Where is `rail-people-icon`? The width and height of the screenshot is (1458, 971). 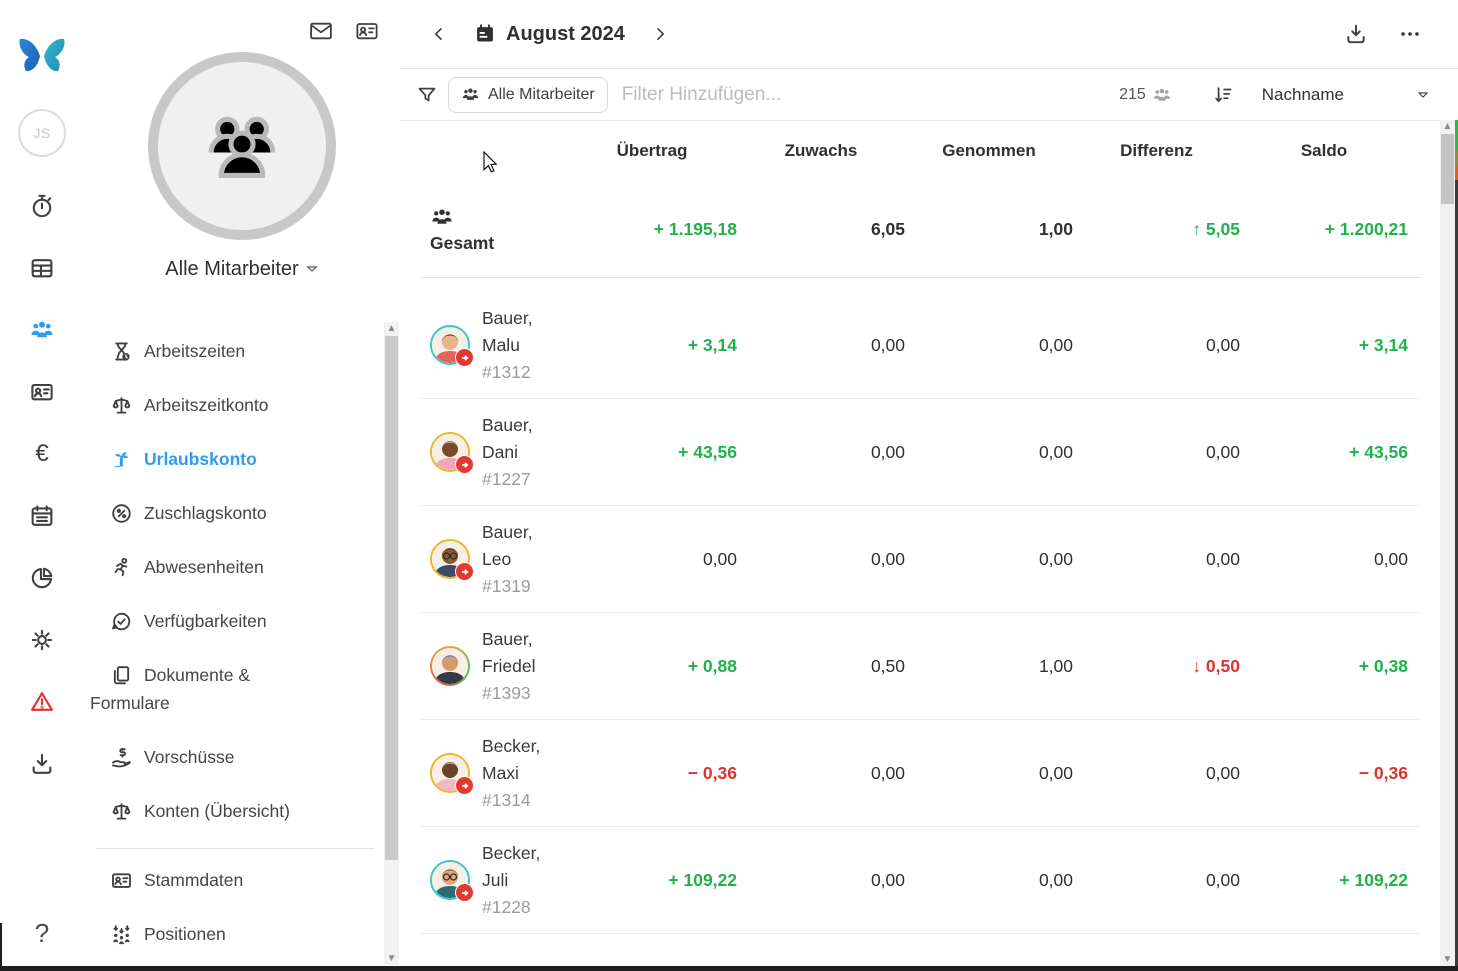
rail-people-icon is located at coordinates (42, 330).